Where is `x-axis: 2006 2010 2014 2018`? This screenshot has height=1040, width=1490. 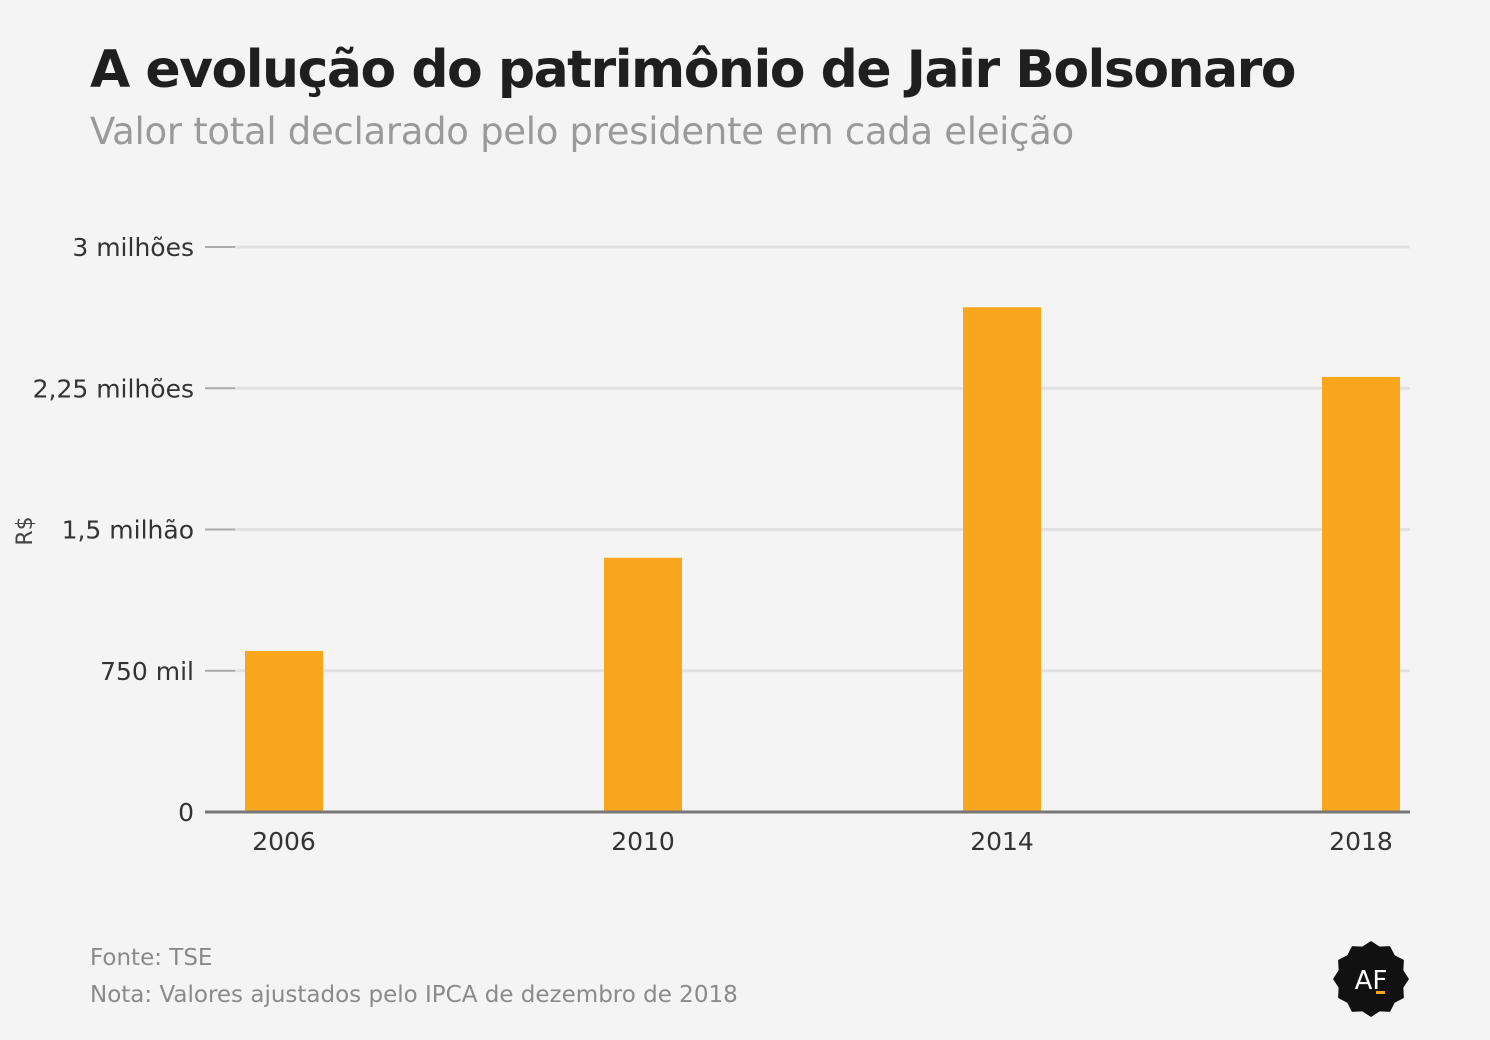
x-axis: 2006 2010 2014 2018 is located at coordinates (807, 833).